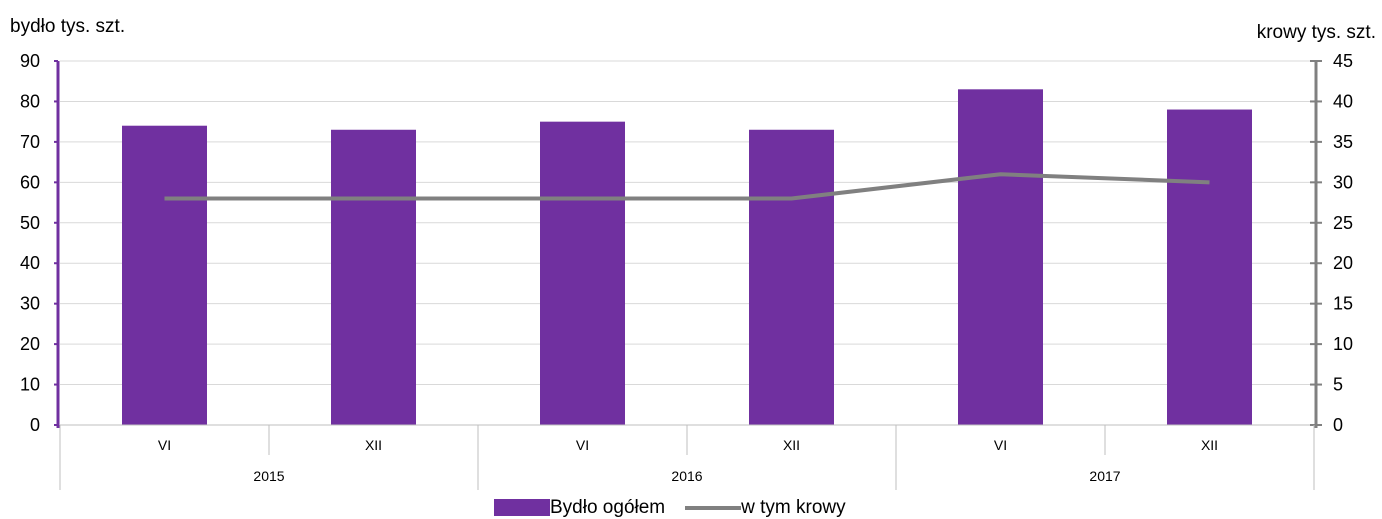  Describe the element at coordinates (608, 507) in the screenshot. I see `legend-label-bars: Bydło ogółem` at that location.